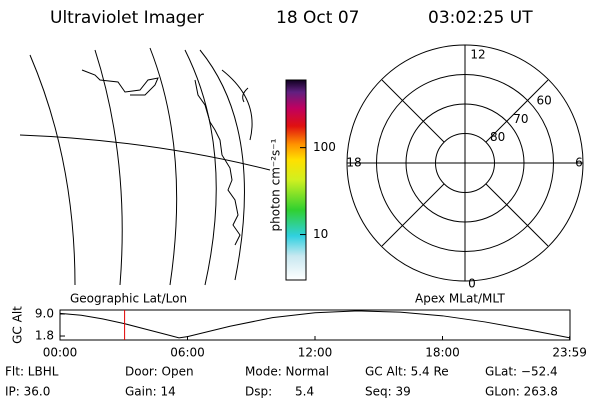  Describe the element at coordinates (579, 163) in the screenshot. I see `mlt-label: 6` at that location.